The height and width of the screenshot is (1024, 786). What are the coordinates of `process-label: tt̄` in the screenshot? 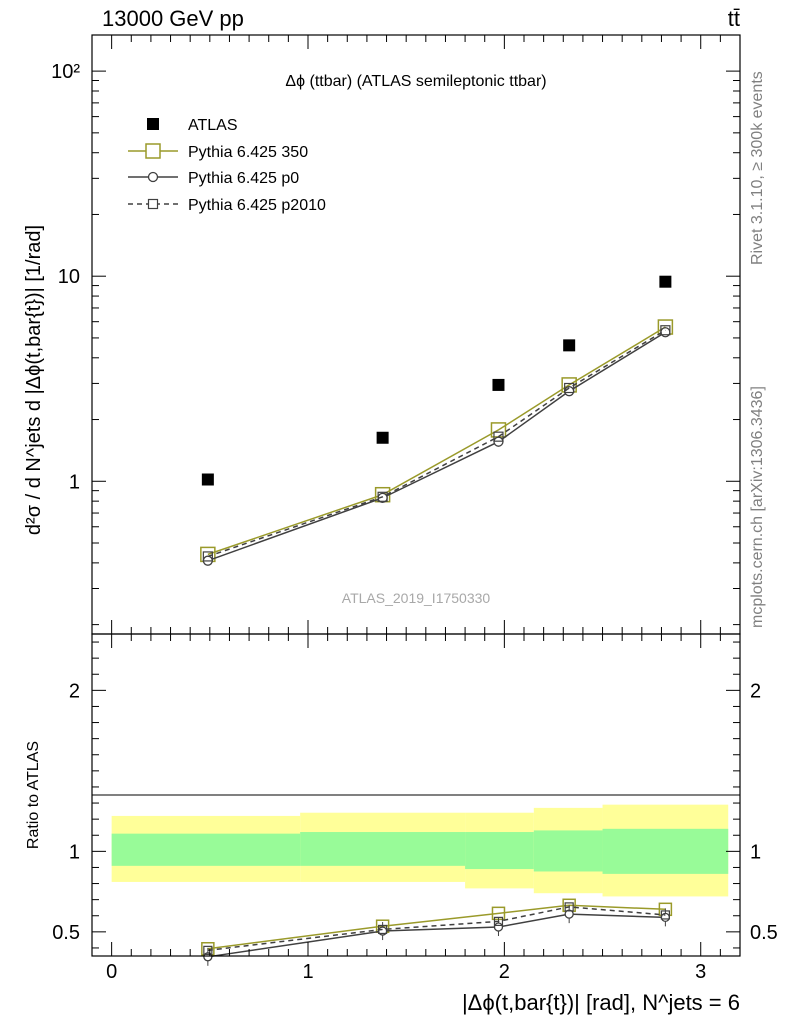 It's located at (734, 18).